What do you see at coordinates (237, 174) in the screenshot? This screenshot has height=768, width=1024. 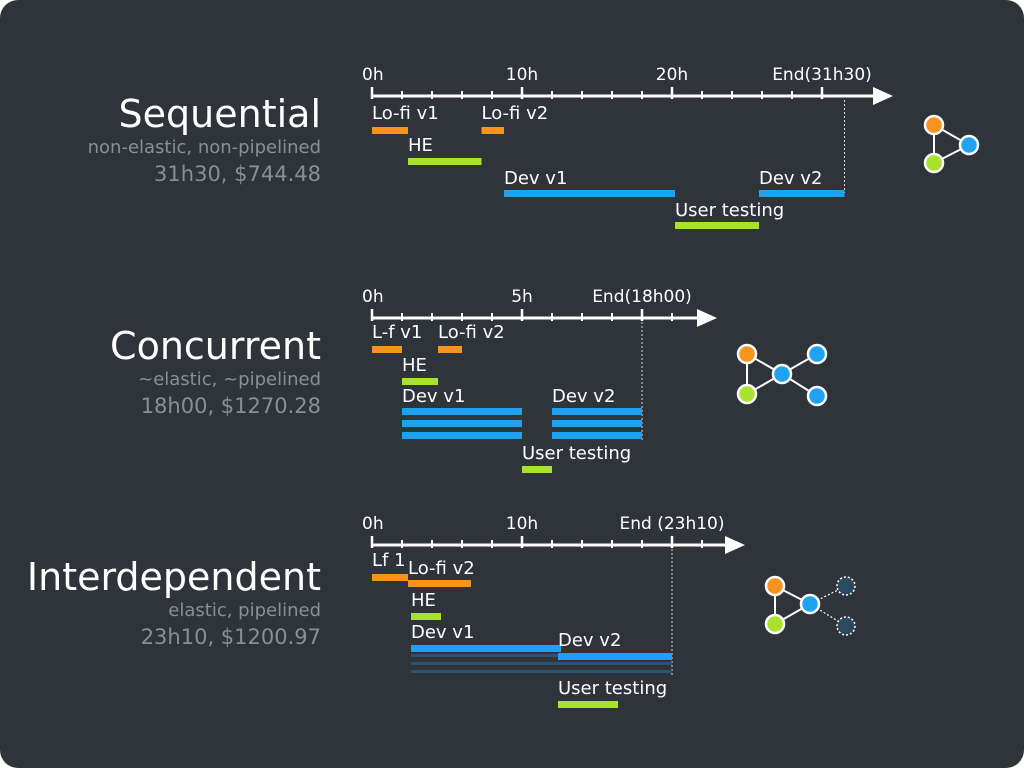 I see `section-stats: 31h30, $744.48` at bounding box center [237, 174].